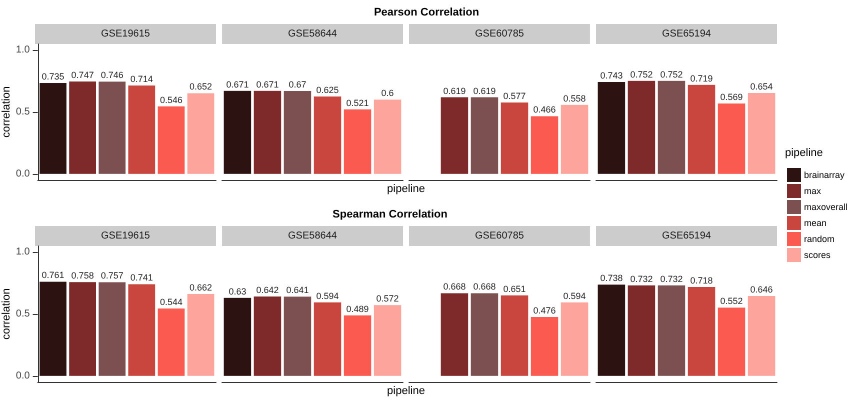 This screenshot has width=853, height=402. What do you see at coordinates (141, 79) in the screenshot?
I see `data-label: 0.714` at bounding box center [141, 79].